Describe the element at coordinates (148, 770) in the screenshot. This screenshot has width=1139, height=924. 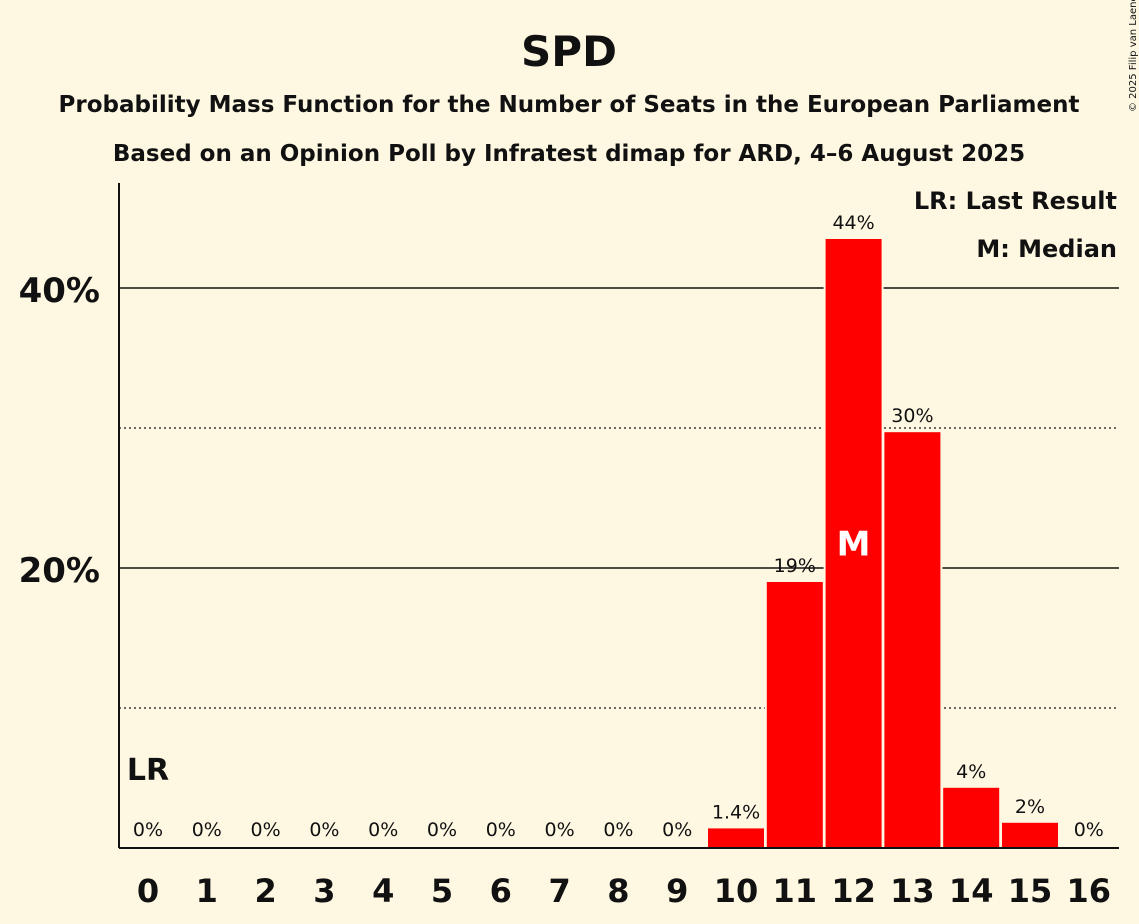
I see `last-result-marker: LR` at that location.